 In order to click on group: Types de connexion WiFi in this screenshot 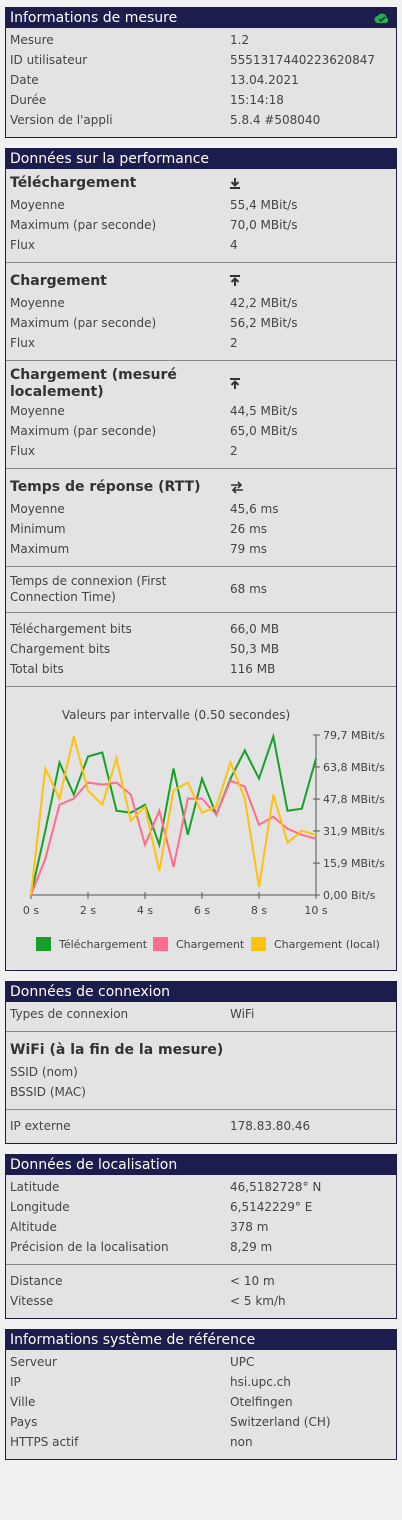, I will do `click(201, 1016)`.